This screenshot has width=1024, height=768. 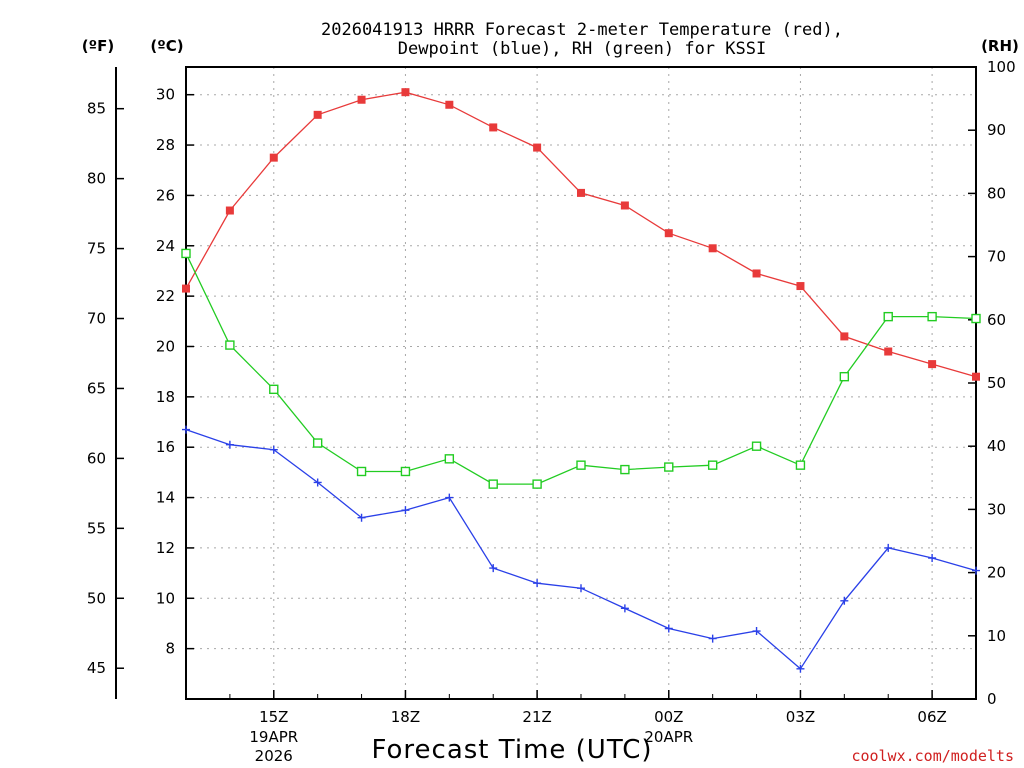 What do you see at coordinates (96, 179) in the screenshot?
I see `fahrenheit-tick-label: 80` at bounding box center [96, 179].